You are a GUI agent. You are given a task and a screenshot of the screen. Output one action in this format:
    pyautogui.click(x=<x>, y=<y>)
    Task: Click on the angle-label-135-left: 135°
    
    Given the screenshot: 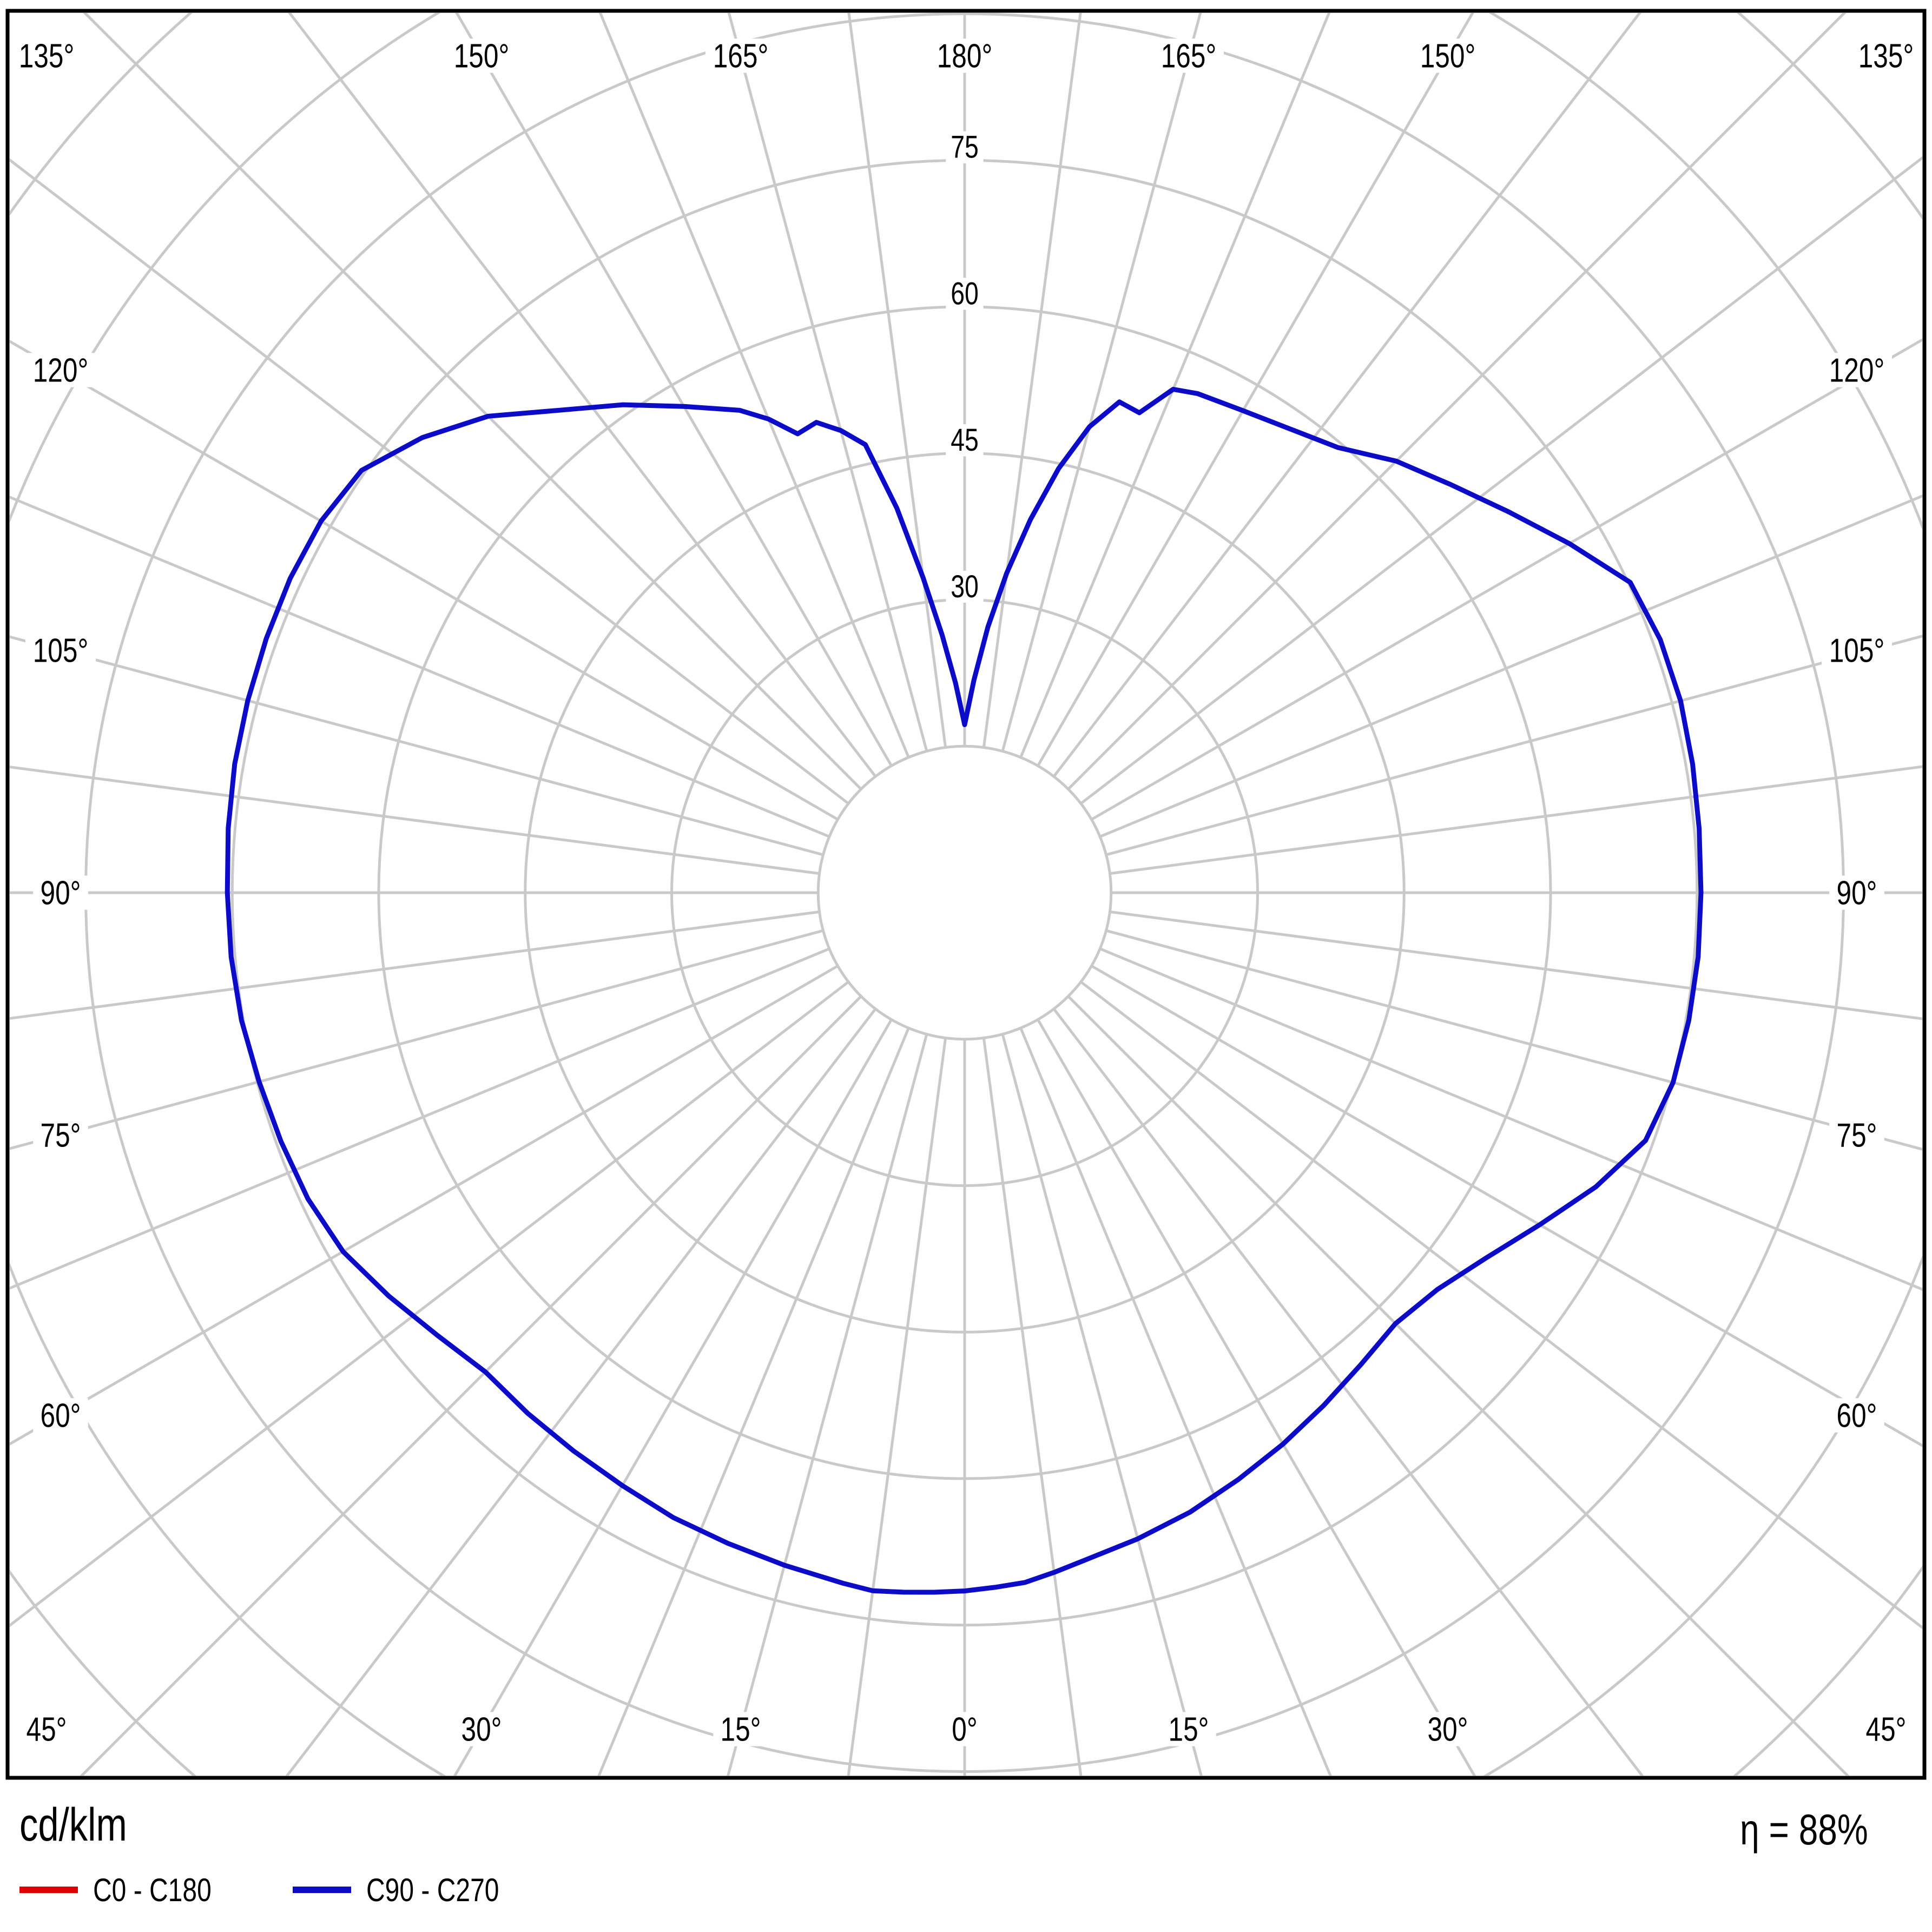 What is the action you would take?
    pyautogui.click(x=47, y=56)
    